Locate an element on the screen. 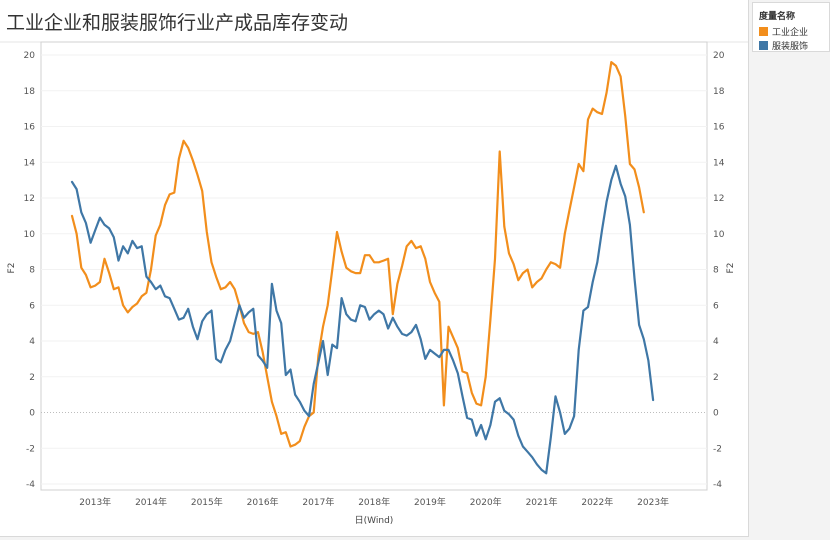 Image resolution: width=830 pixels, height=540 pixels. right-tick--4: -4 is located at coordinates (717, 485).